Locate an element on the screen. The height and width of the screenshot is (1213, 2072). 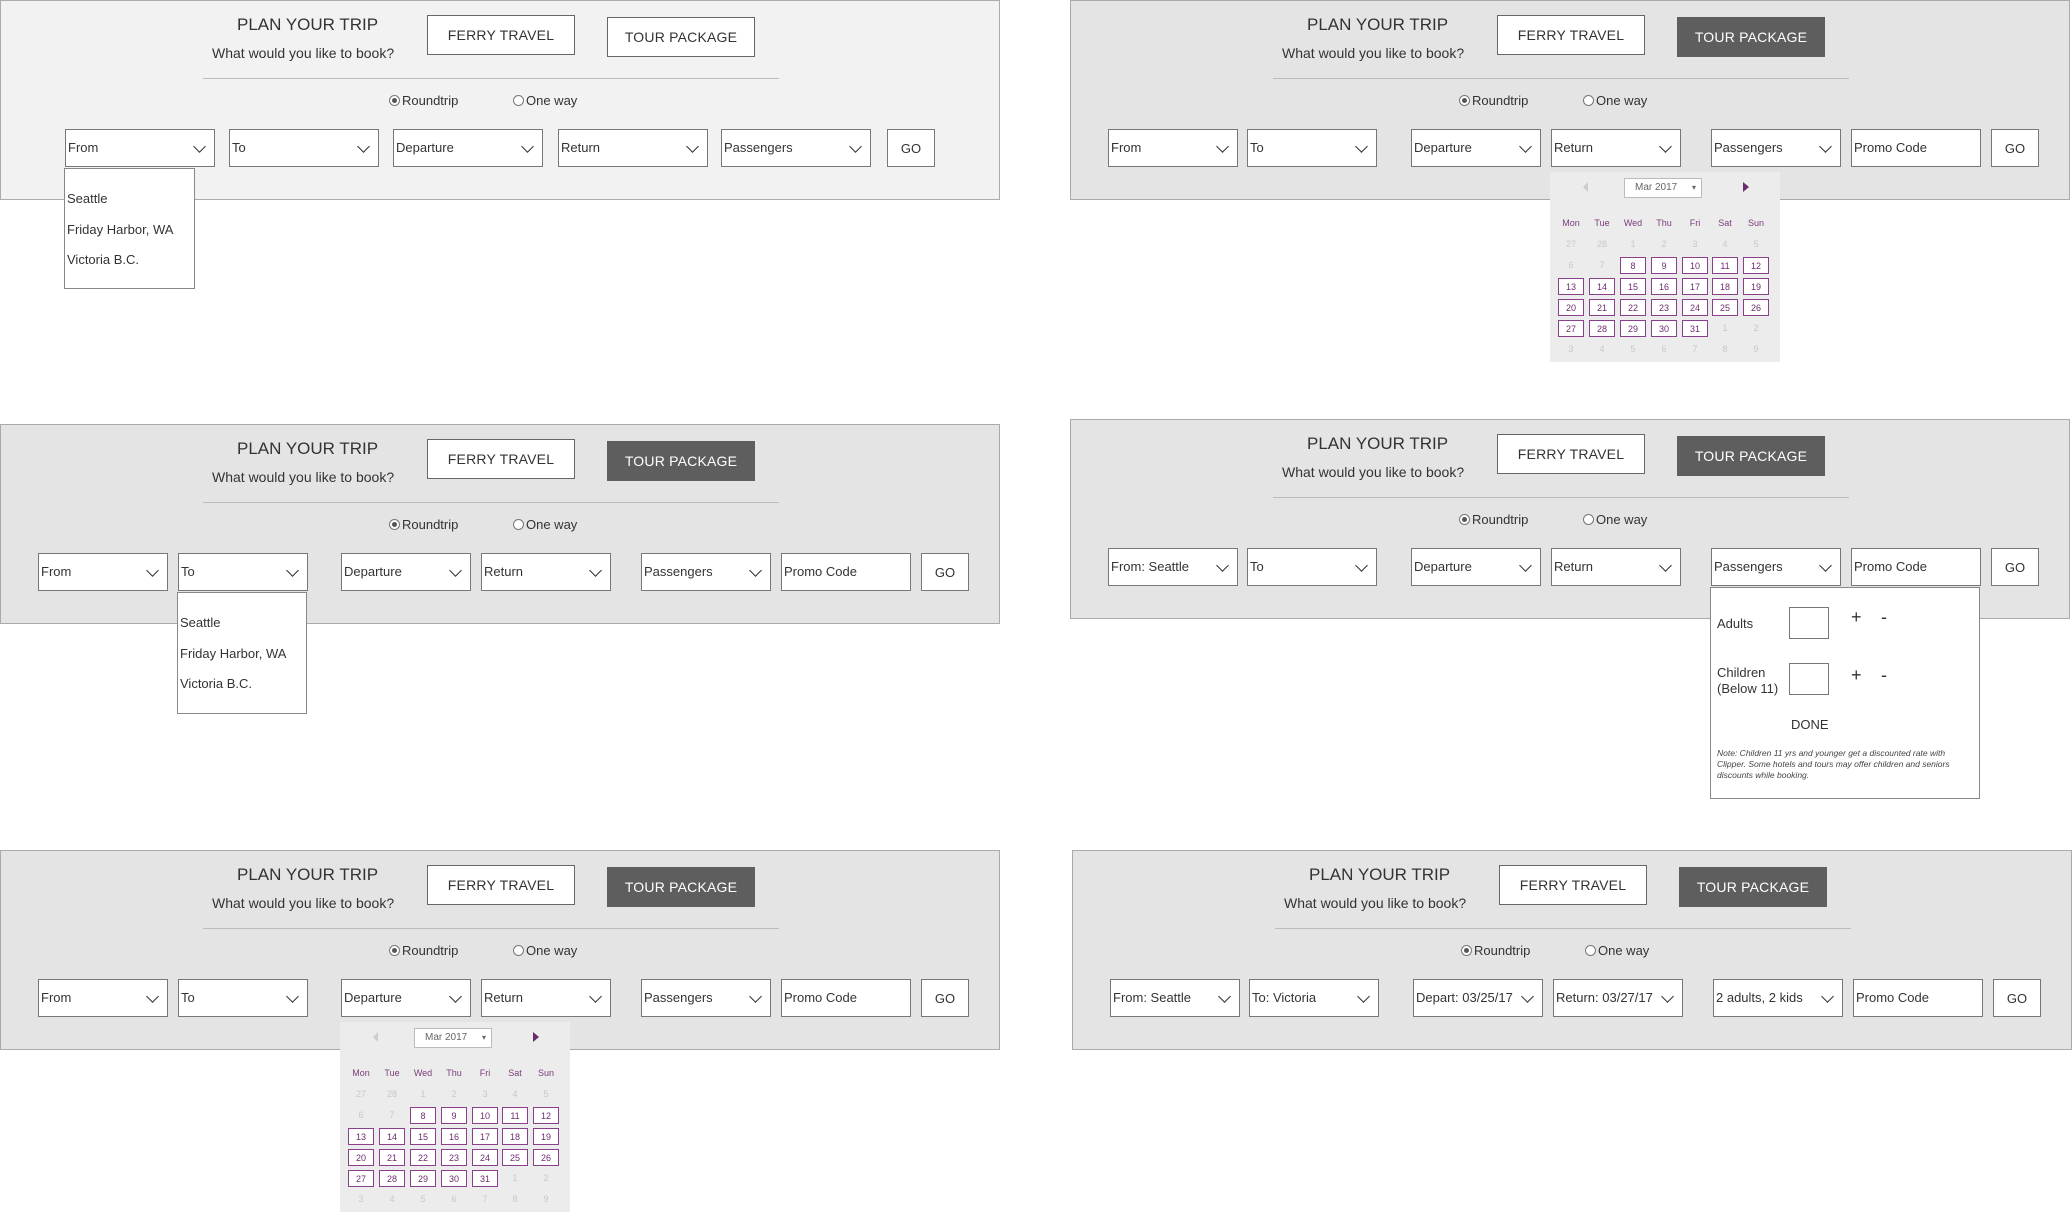
adults-count-input is located at coordinates (1809, 623).